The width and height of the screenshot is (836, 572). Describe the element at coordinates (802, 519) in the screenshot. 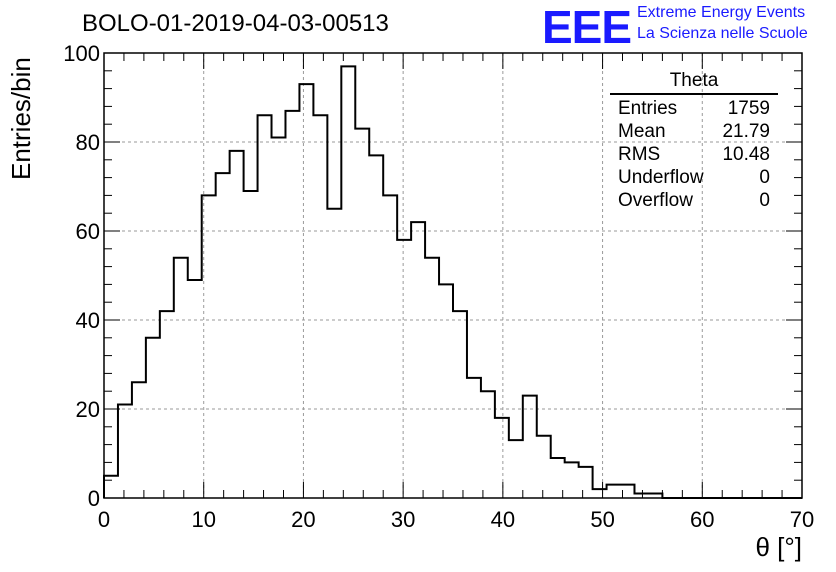

I see `x-tick-label: 70` at that location.